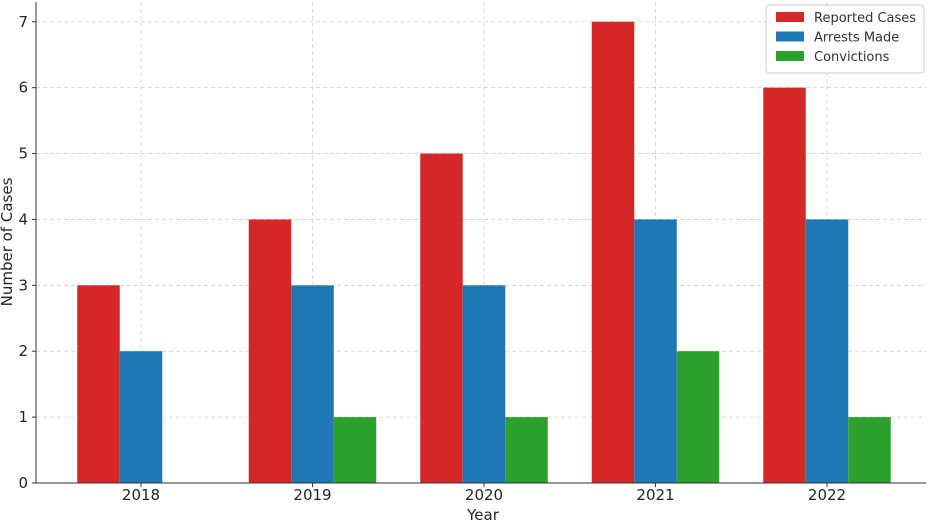 The height and width of the screenshot is (524, 928). What do you see at coordinates (8, 241) in the screenshot?
I see `y-axis-label: Number of Cases` at bounding box center [8, 241].